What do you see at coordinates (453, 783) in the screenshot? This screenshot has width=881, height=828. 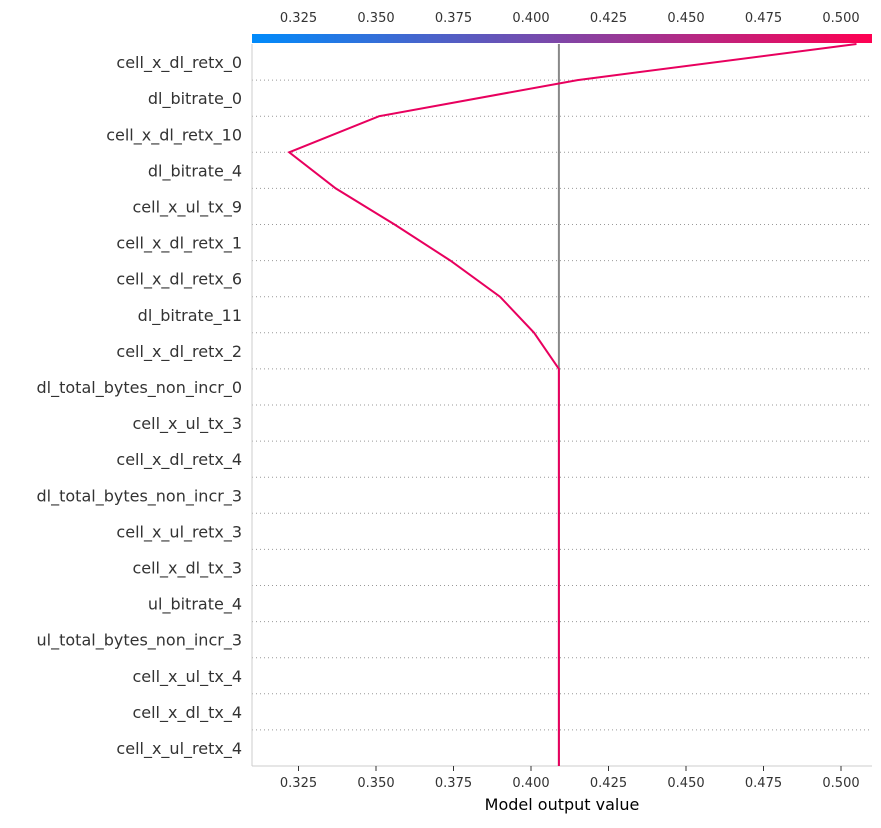 I see `bottom-tick-label: 0.375` at bounding box center [453, 783].